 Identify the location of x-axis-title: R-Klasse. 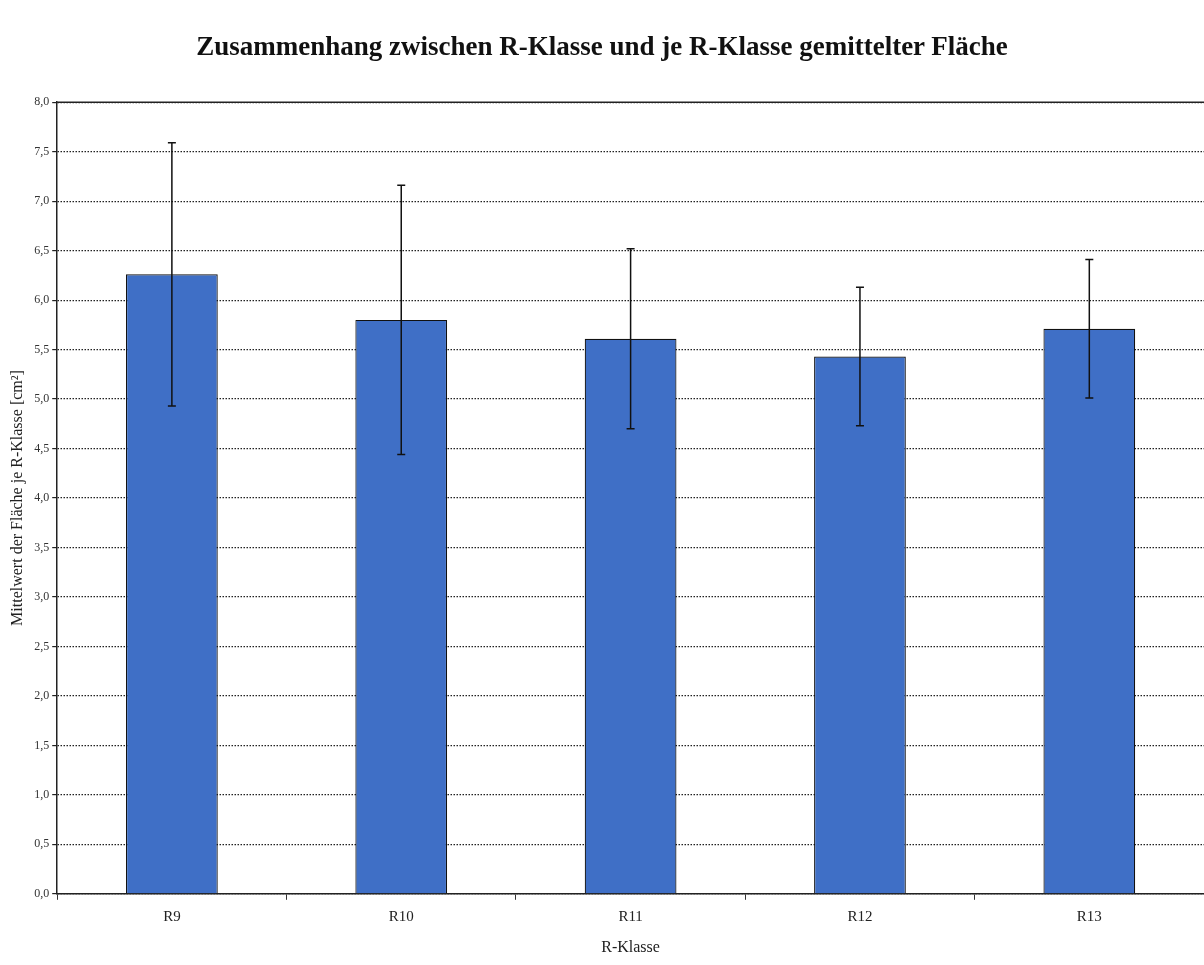
(630, 946).